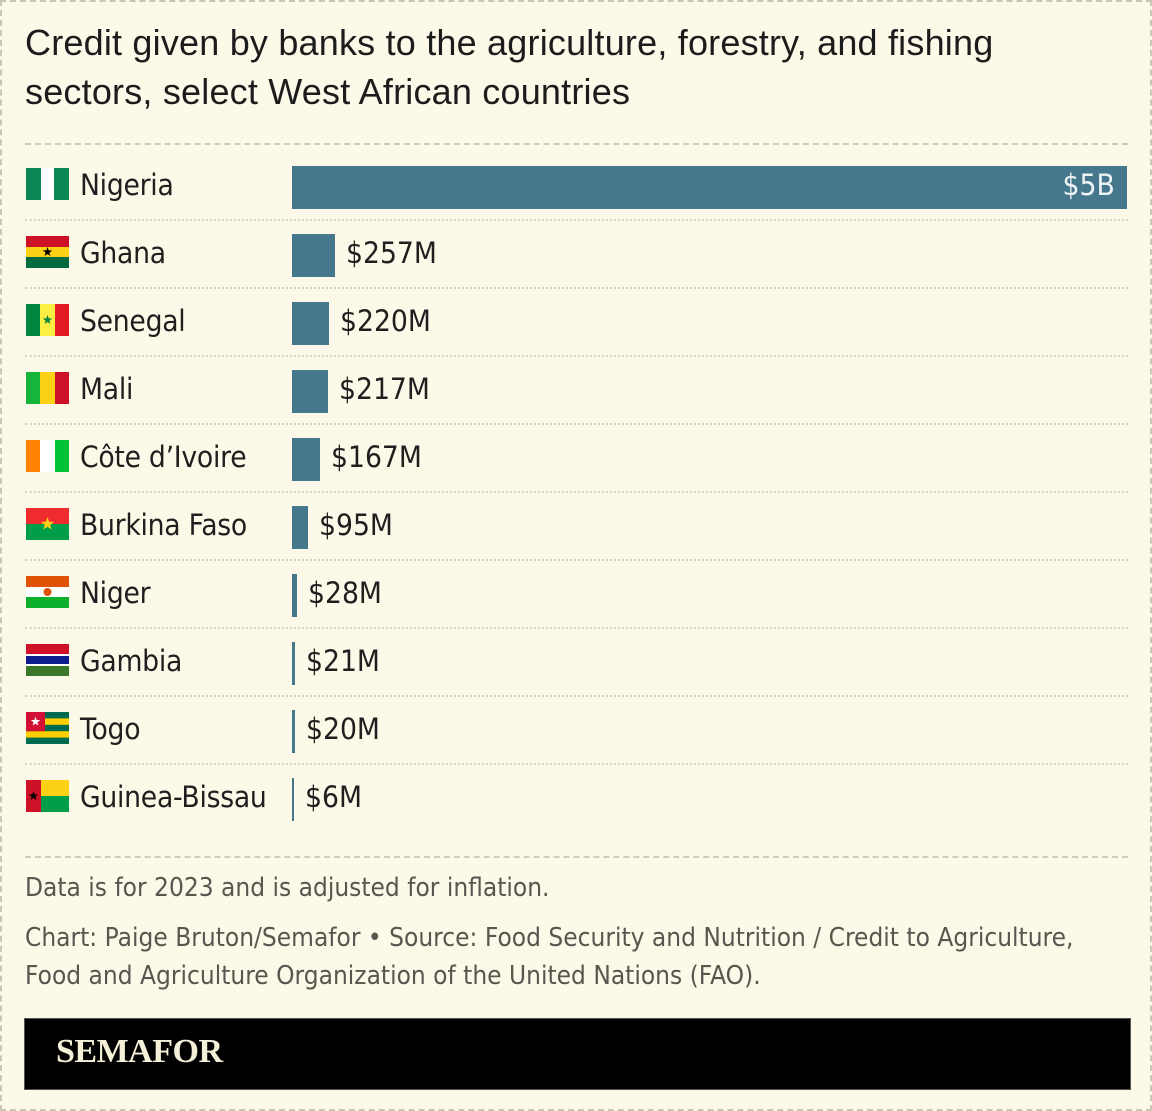 Image resolution: width=1152 pixels, height=1111 pixels. What do you see at coordinates (163, 525) in the screenshot?
I see `country-label: Burkina Faso` at bounding box center [163, 525].